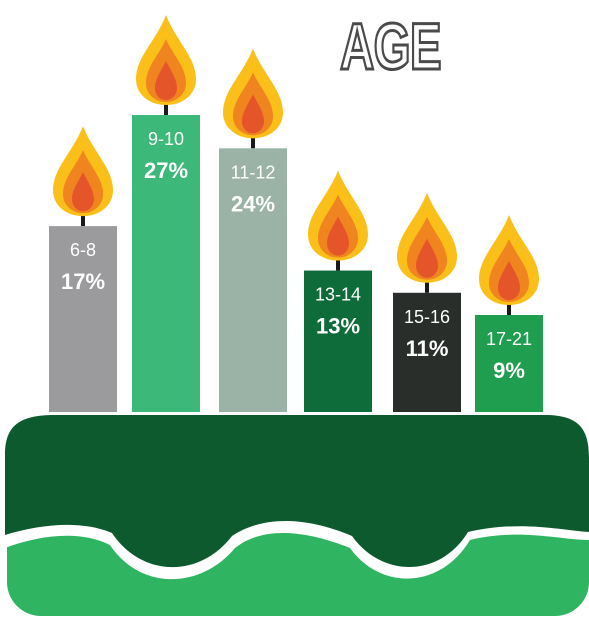 This screenshot has height=621, width=589. What do you see at coordinates (427, 317) in the screenshot?
I see `category-label-4: 15-16` at bounding box center [427, 317].